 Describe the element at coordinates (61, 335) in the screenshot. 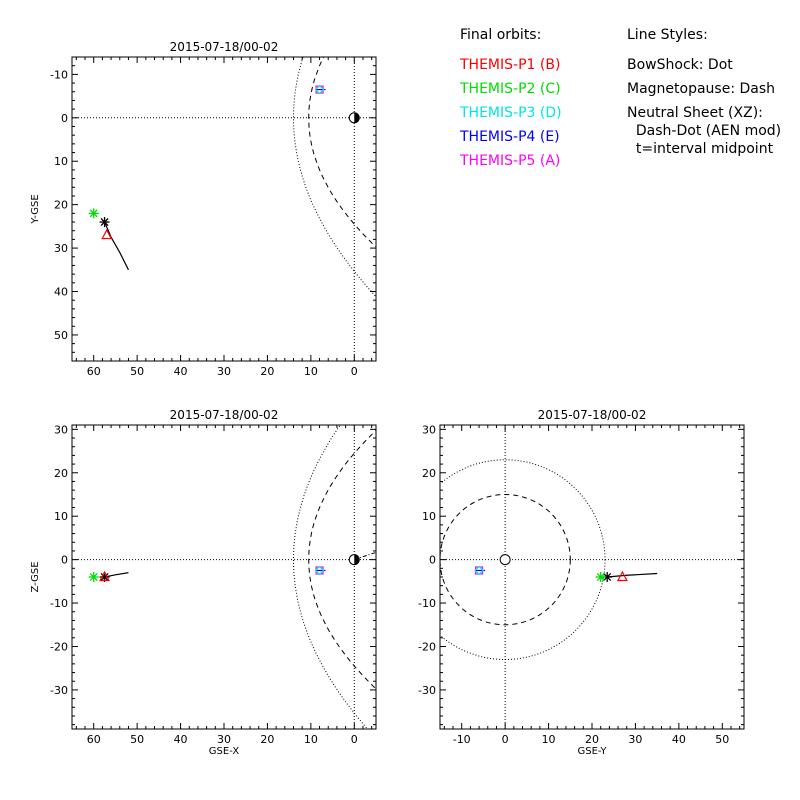

I see `y-tick-label: 50` at that location.